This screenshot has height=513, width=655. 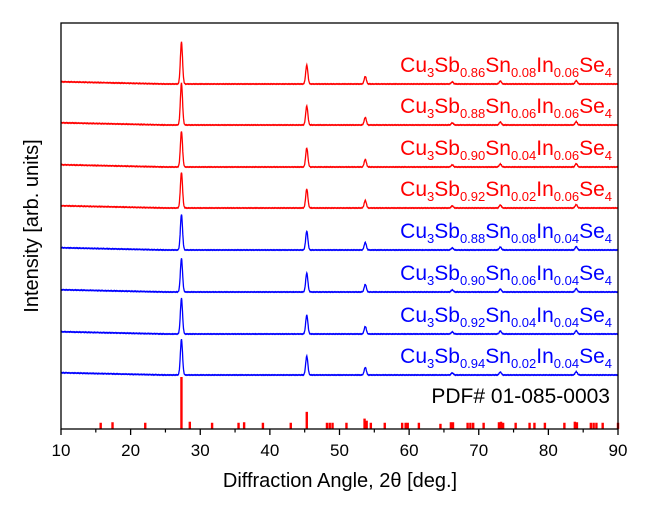 I want to click on series-label: Cu3Sb0.92Sn0.02In0.06Se4, so click(x=506, y=191).